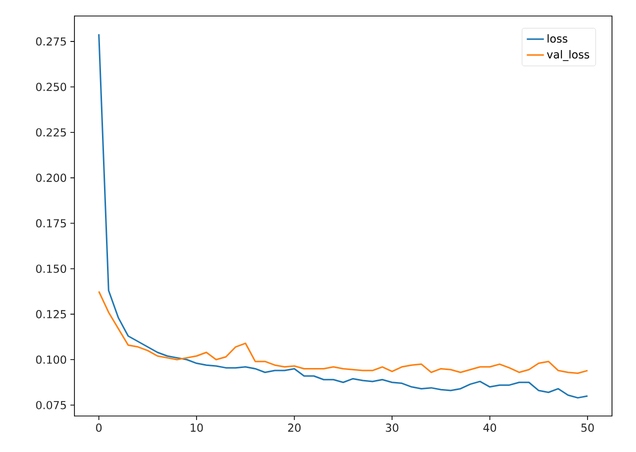 This screenshot has height=452, width=636. What do you see at coordinates (51, 223) in the screenshot?
I see `y-tick-label: 0.175` at bounding box center [51, 223].